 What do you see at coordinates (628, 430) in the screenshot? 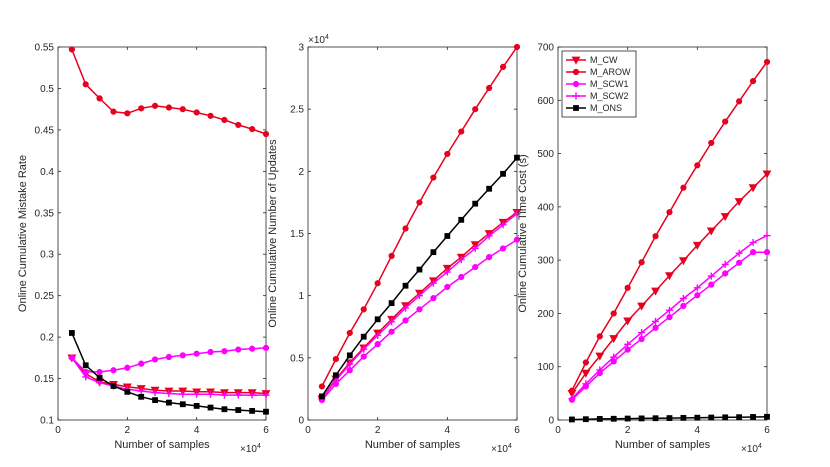
I see `x-tick-label: 2` at bounding box center [628, 430].